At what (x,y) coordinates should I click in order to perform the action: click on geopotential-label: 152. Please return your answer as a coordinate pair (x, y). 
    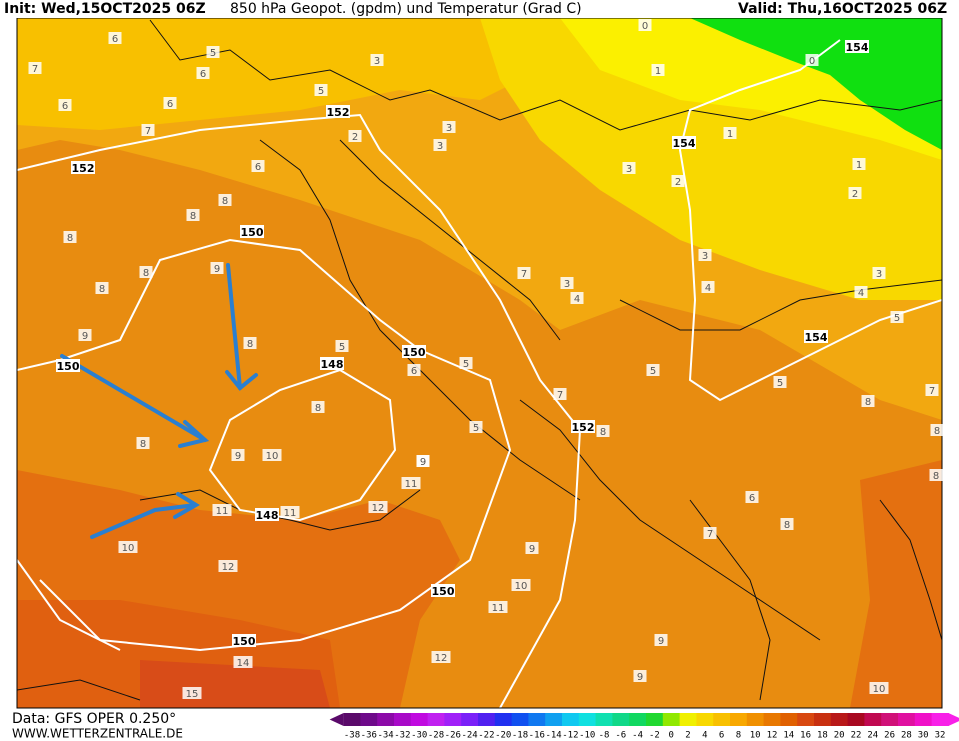
    Looking at the image, I should click on (338, 112).